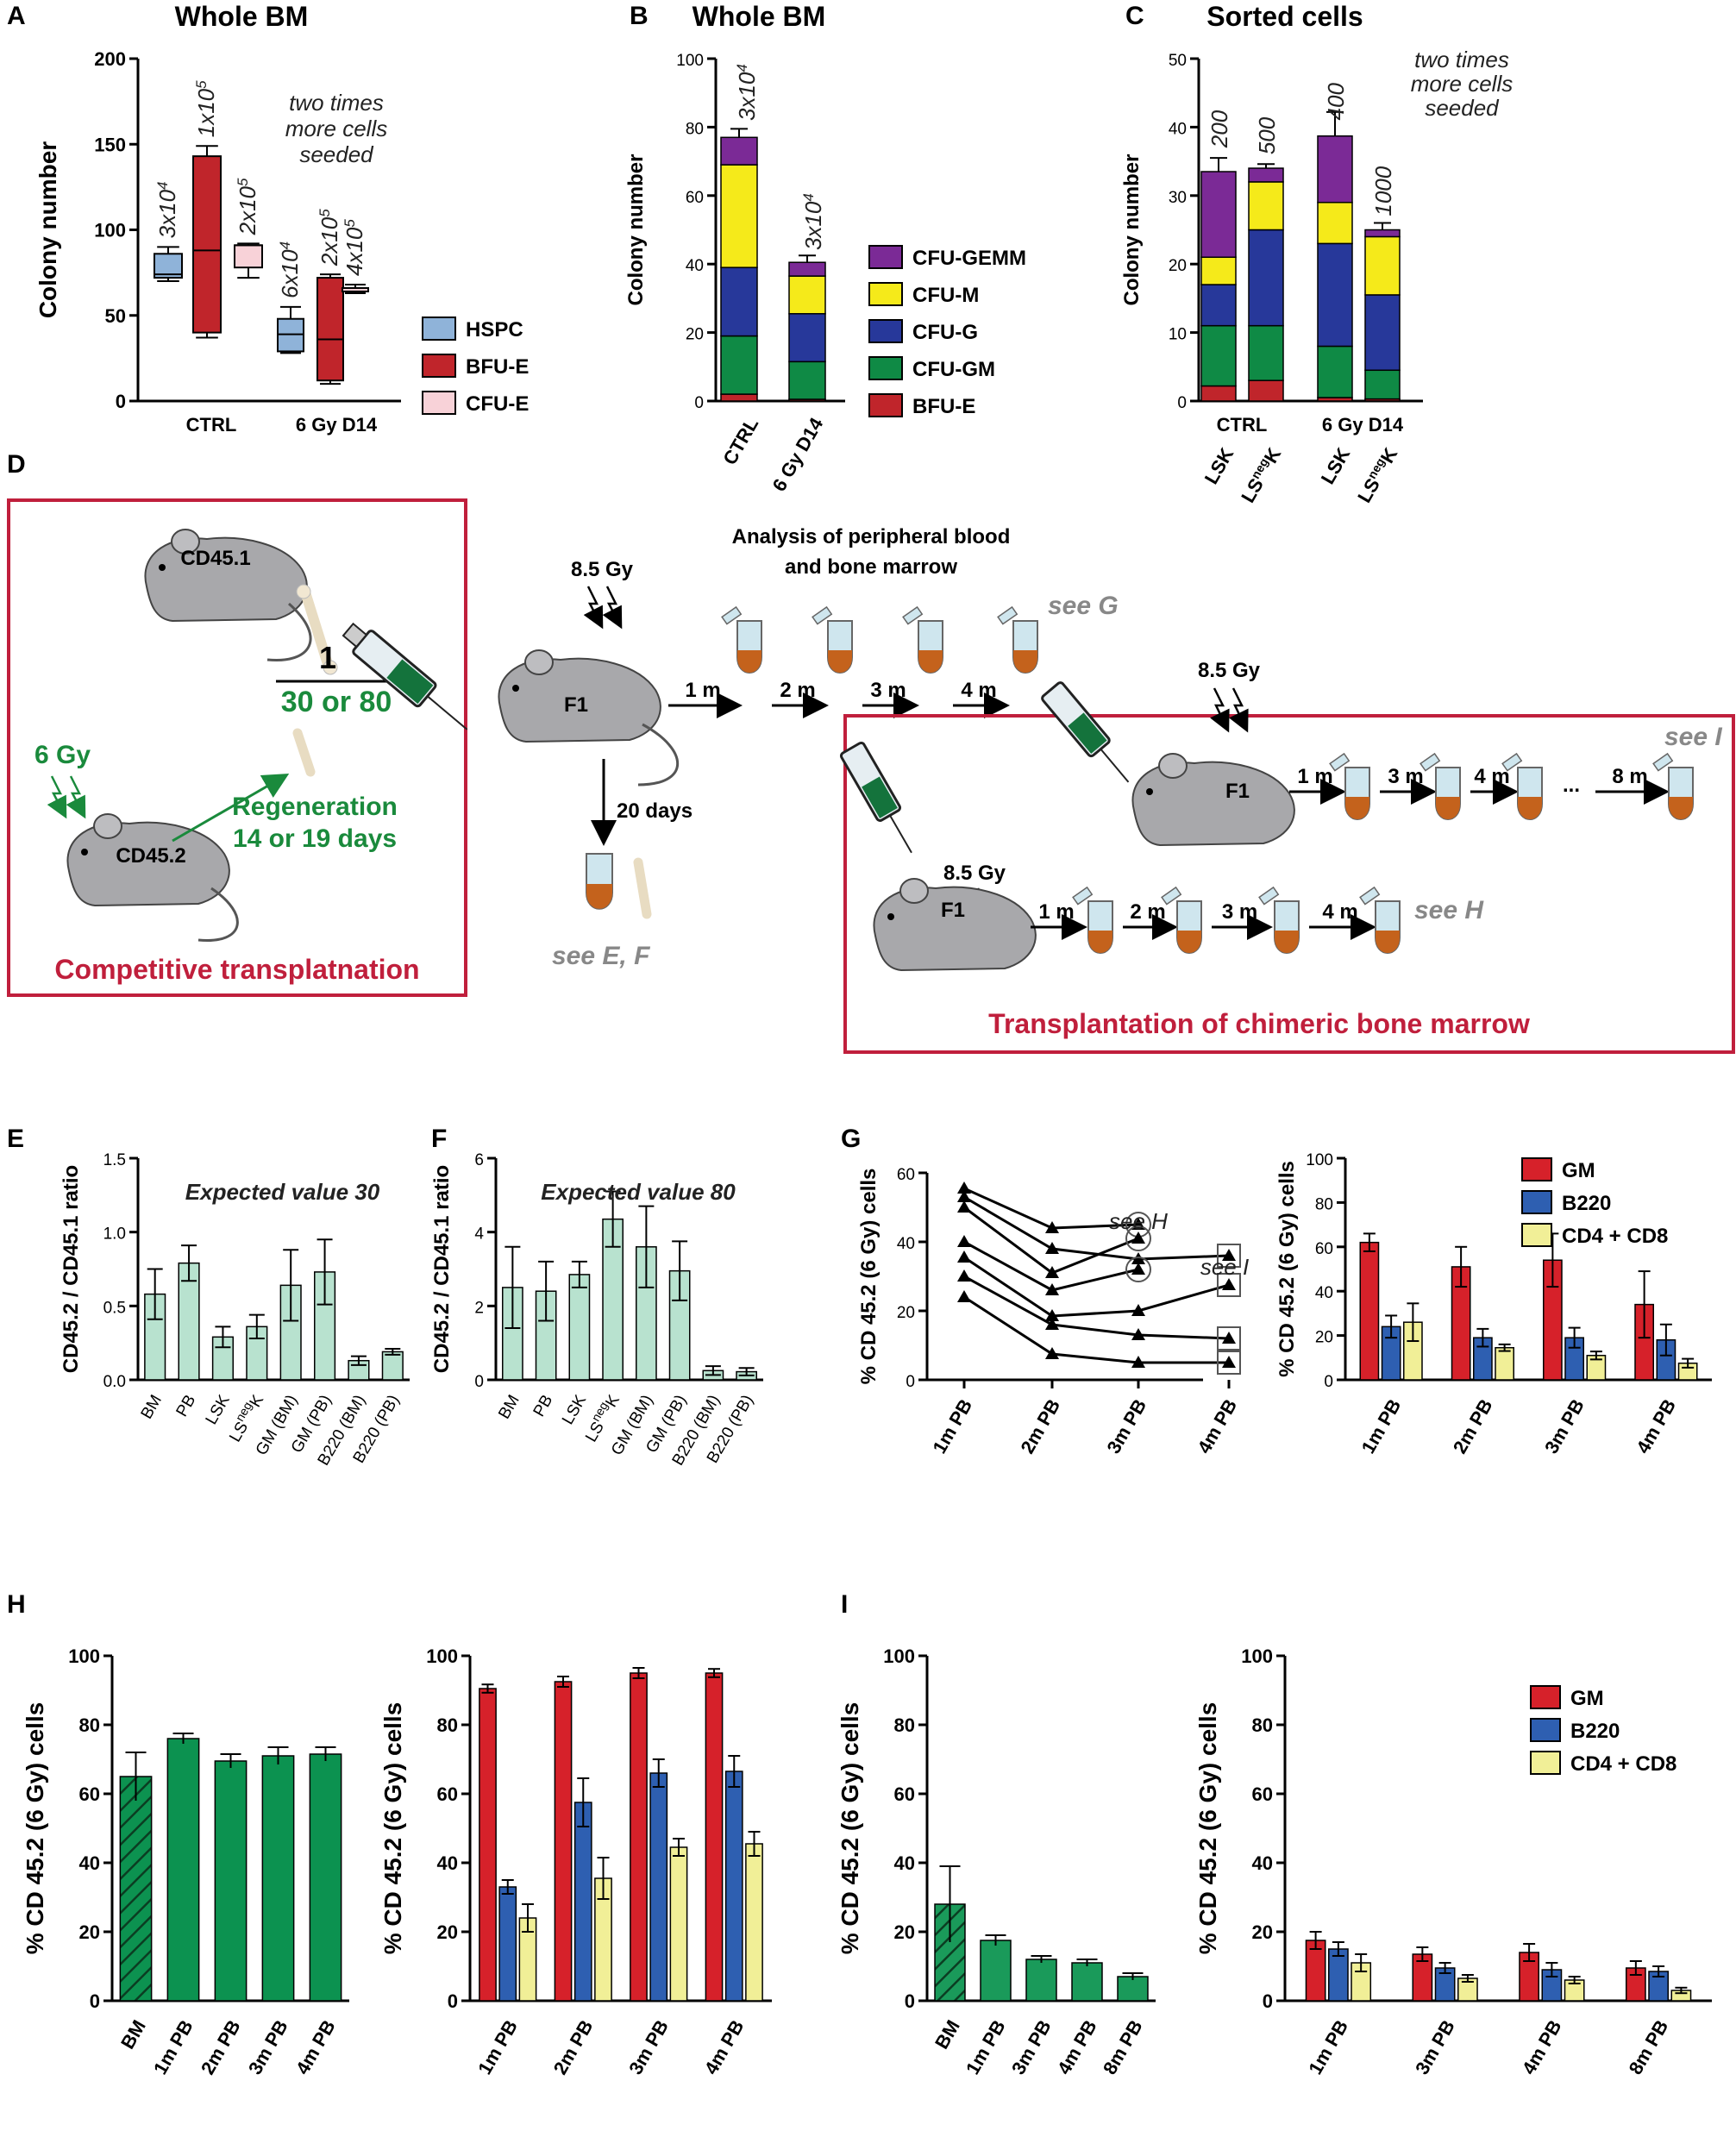 The height and width of the screenshot is (2156, 1736). What do you see at coordinates (1266, 206) in the screenshot?
I see `bar-cfu-m` at bounding box center [1266, 206].